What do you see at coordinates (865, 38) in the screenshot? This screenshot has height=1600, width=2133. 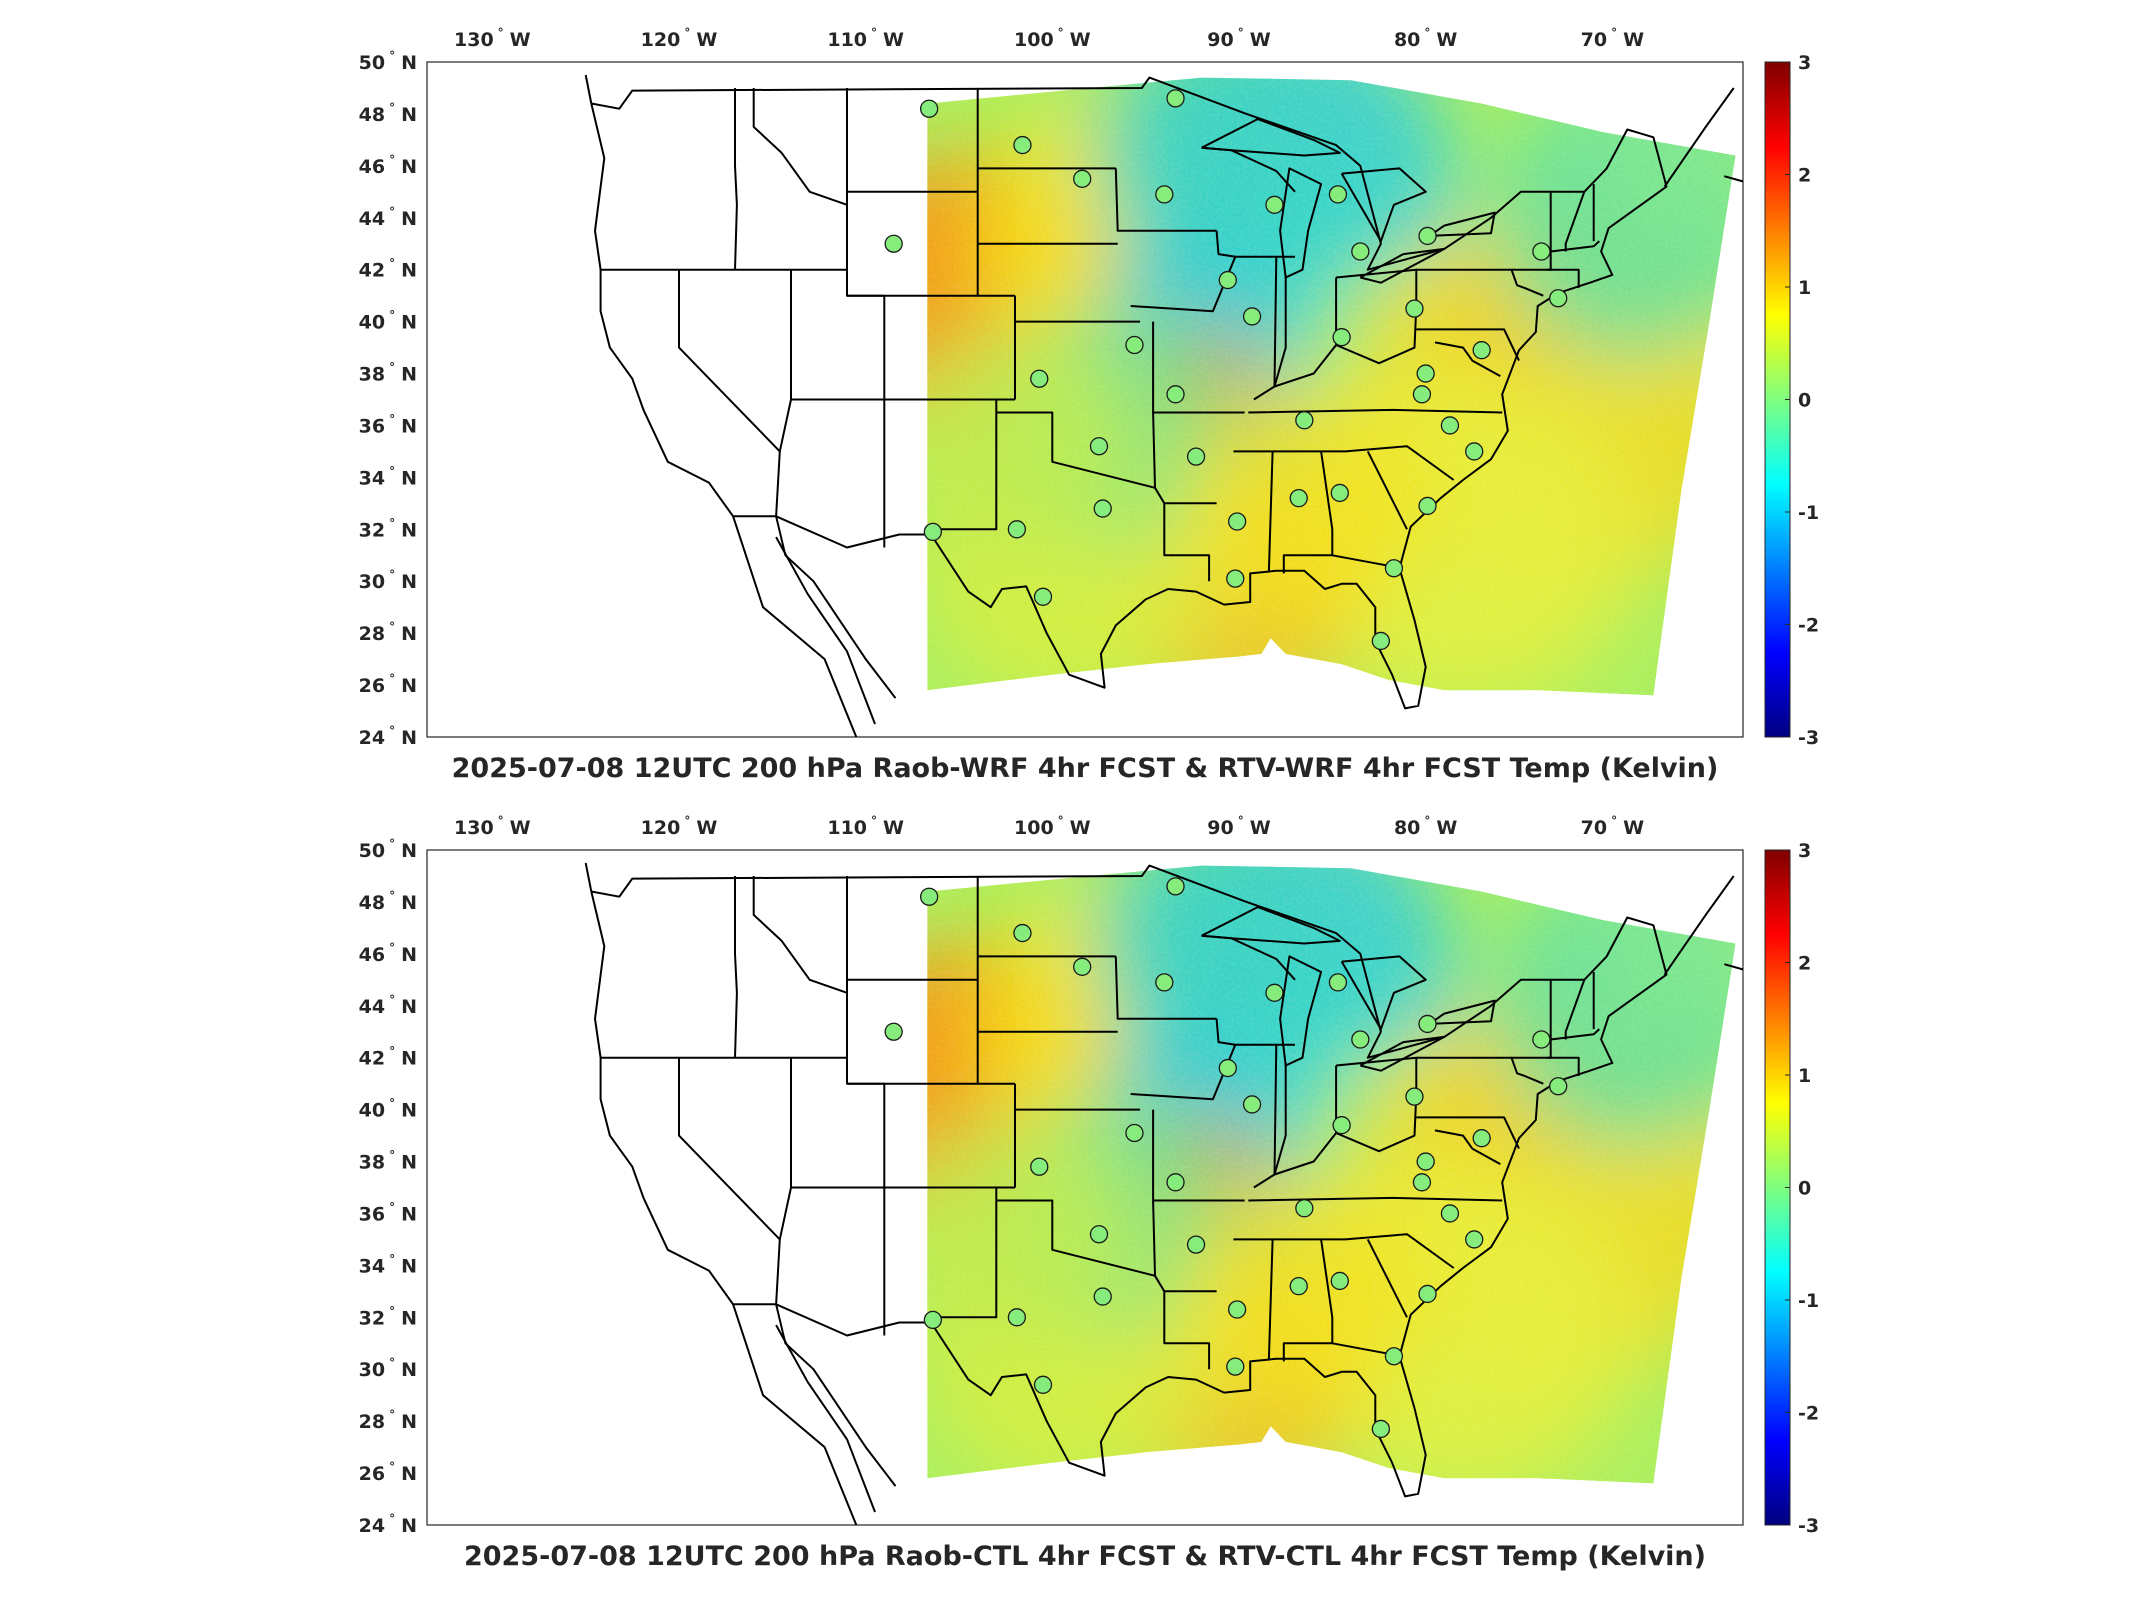 I see `longitude-tick-label: 110 ° W` at bounding box center [865, 38].